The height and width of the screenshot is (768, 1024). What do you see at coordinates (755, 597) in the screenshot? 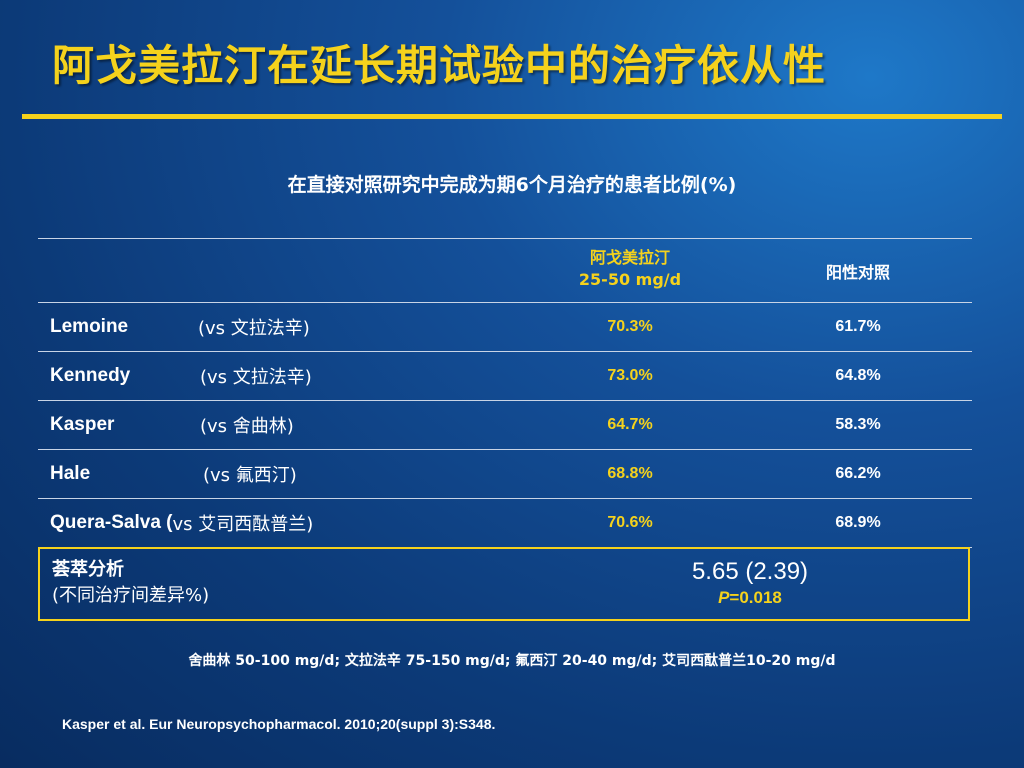
I see `p-value-number: =0.018` at bounding box center [755, 597].